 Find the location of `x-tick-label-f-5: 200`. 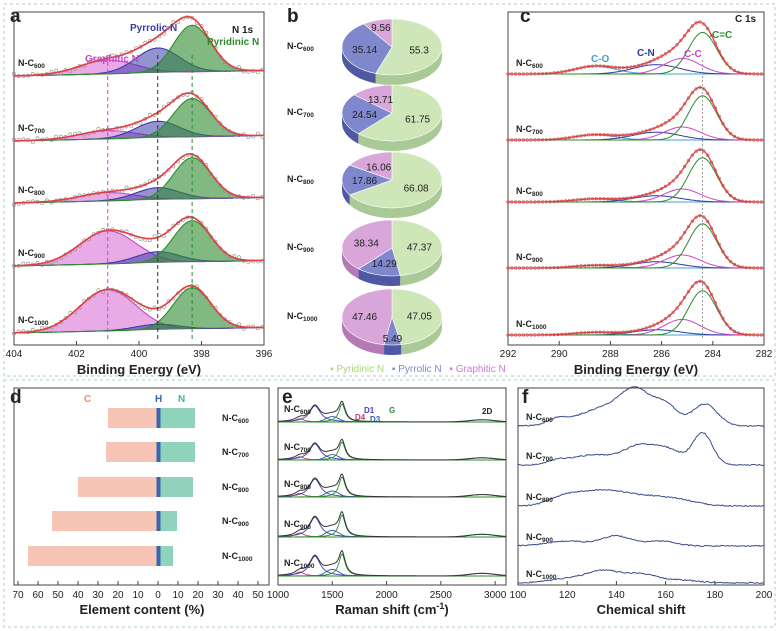

x-tick-label-f-5: 200 is located at coordinates (764, 595).